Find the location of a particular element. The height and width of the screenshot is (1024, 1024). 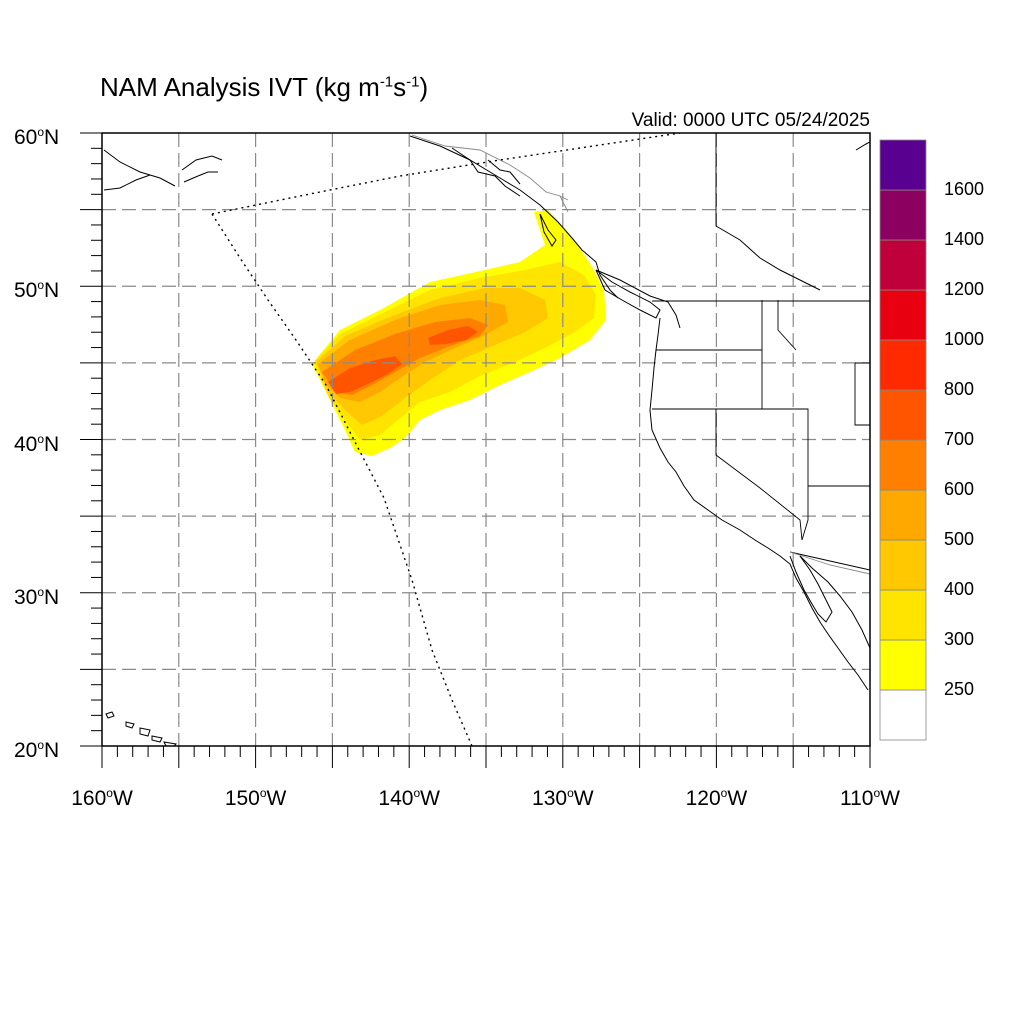

ivt-level-700-core is located at coordinates (453, 335).